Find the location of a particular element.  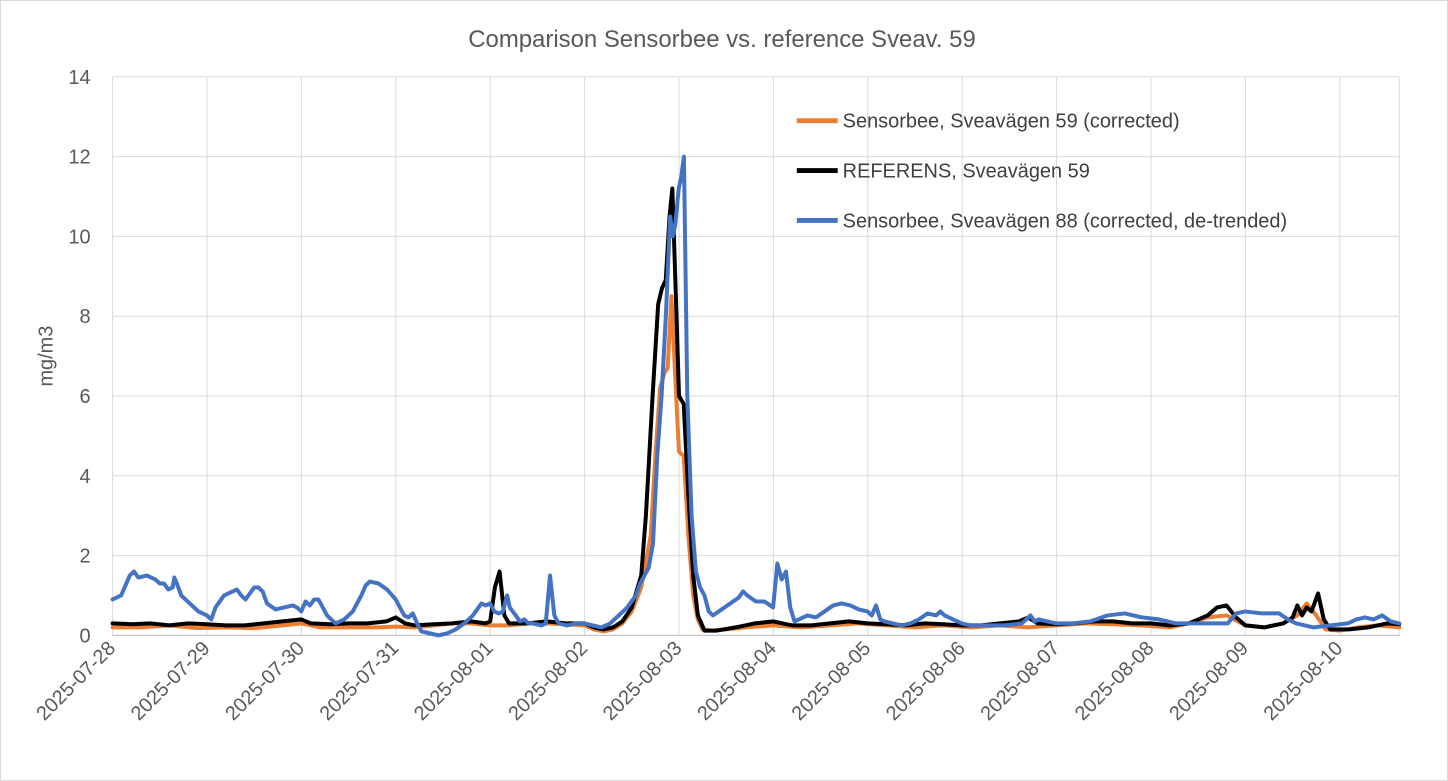

y-tick-label: 0 is located at coordinates (85, 636).